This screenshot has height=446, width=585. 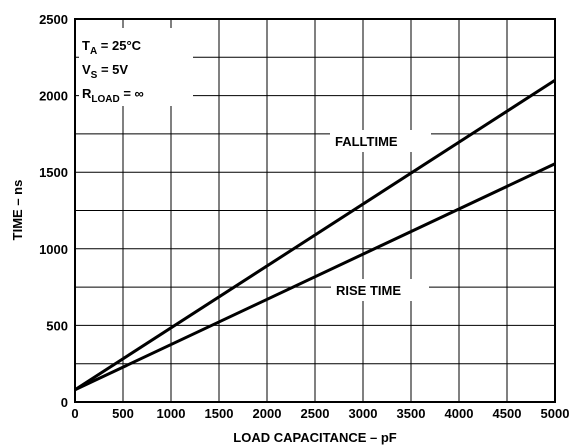 I want to click on x-tick-labels: 0 500 1000 1500 2000 2500 3000 3500 4000 4500 5000, so click(x=320, y=413).